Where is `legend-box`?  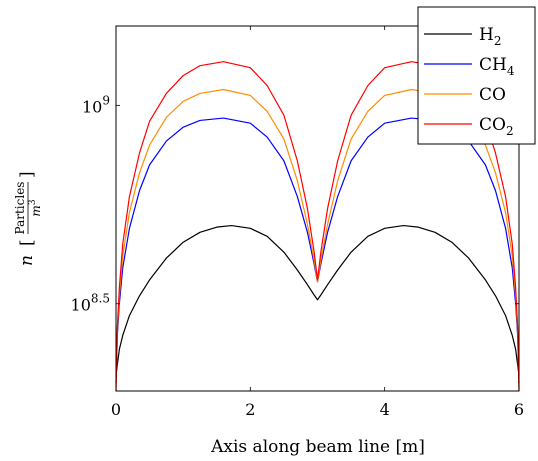
legend-box is located at coordinates (476, 75).